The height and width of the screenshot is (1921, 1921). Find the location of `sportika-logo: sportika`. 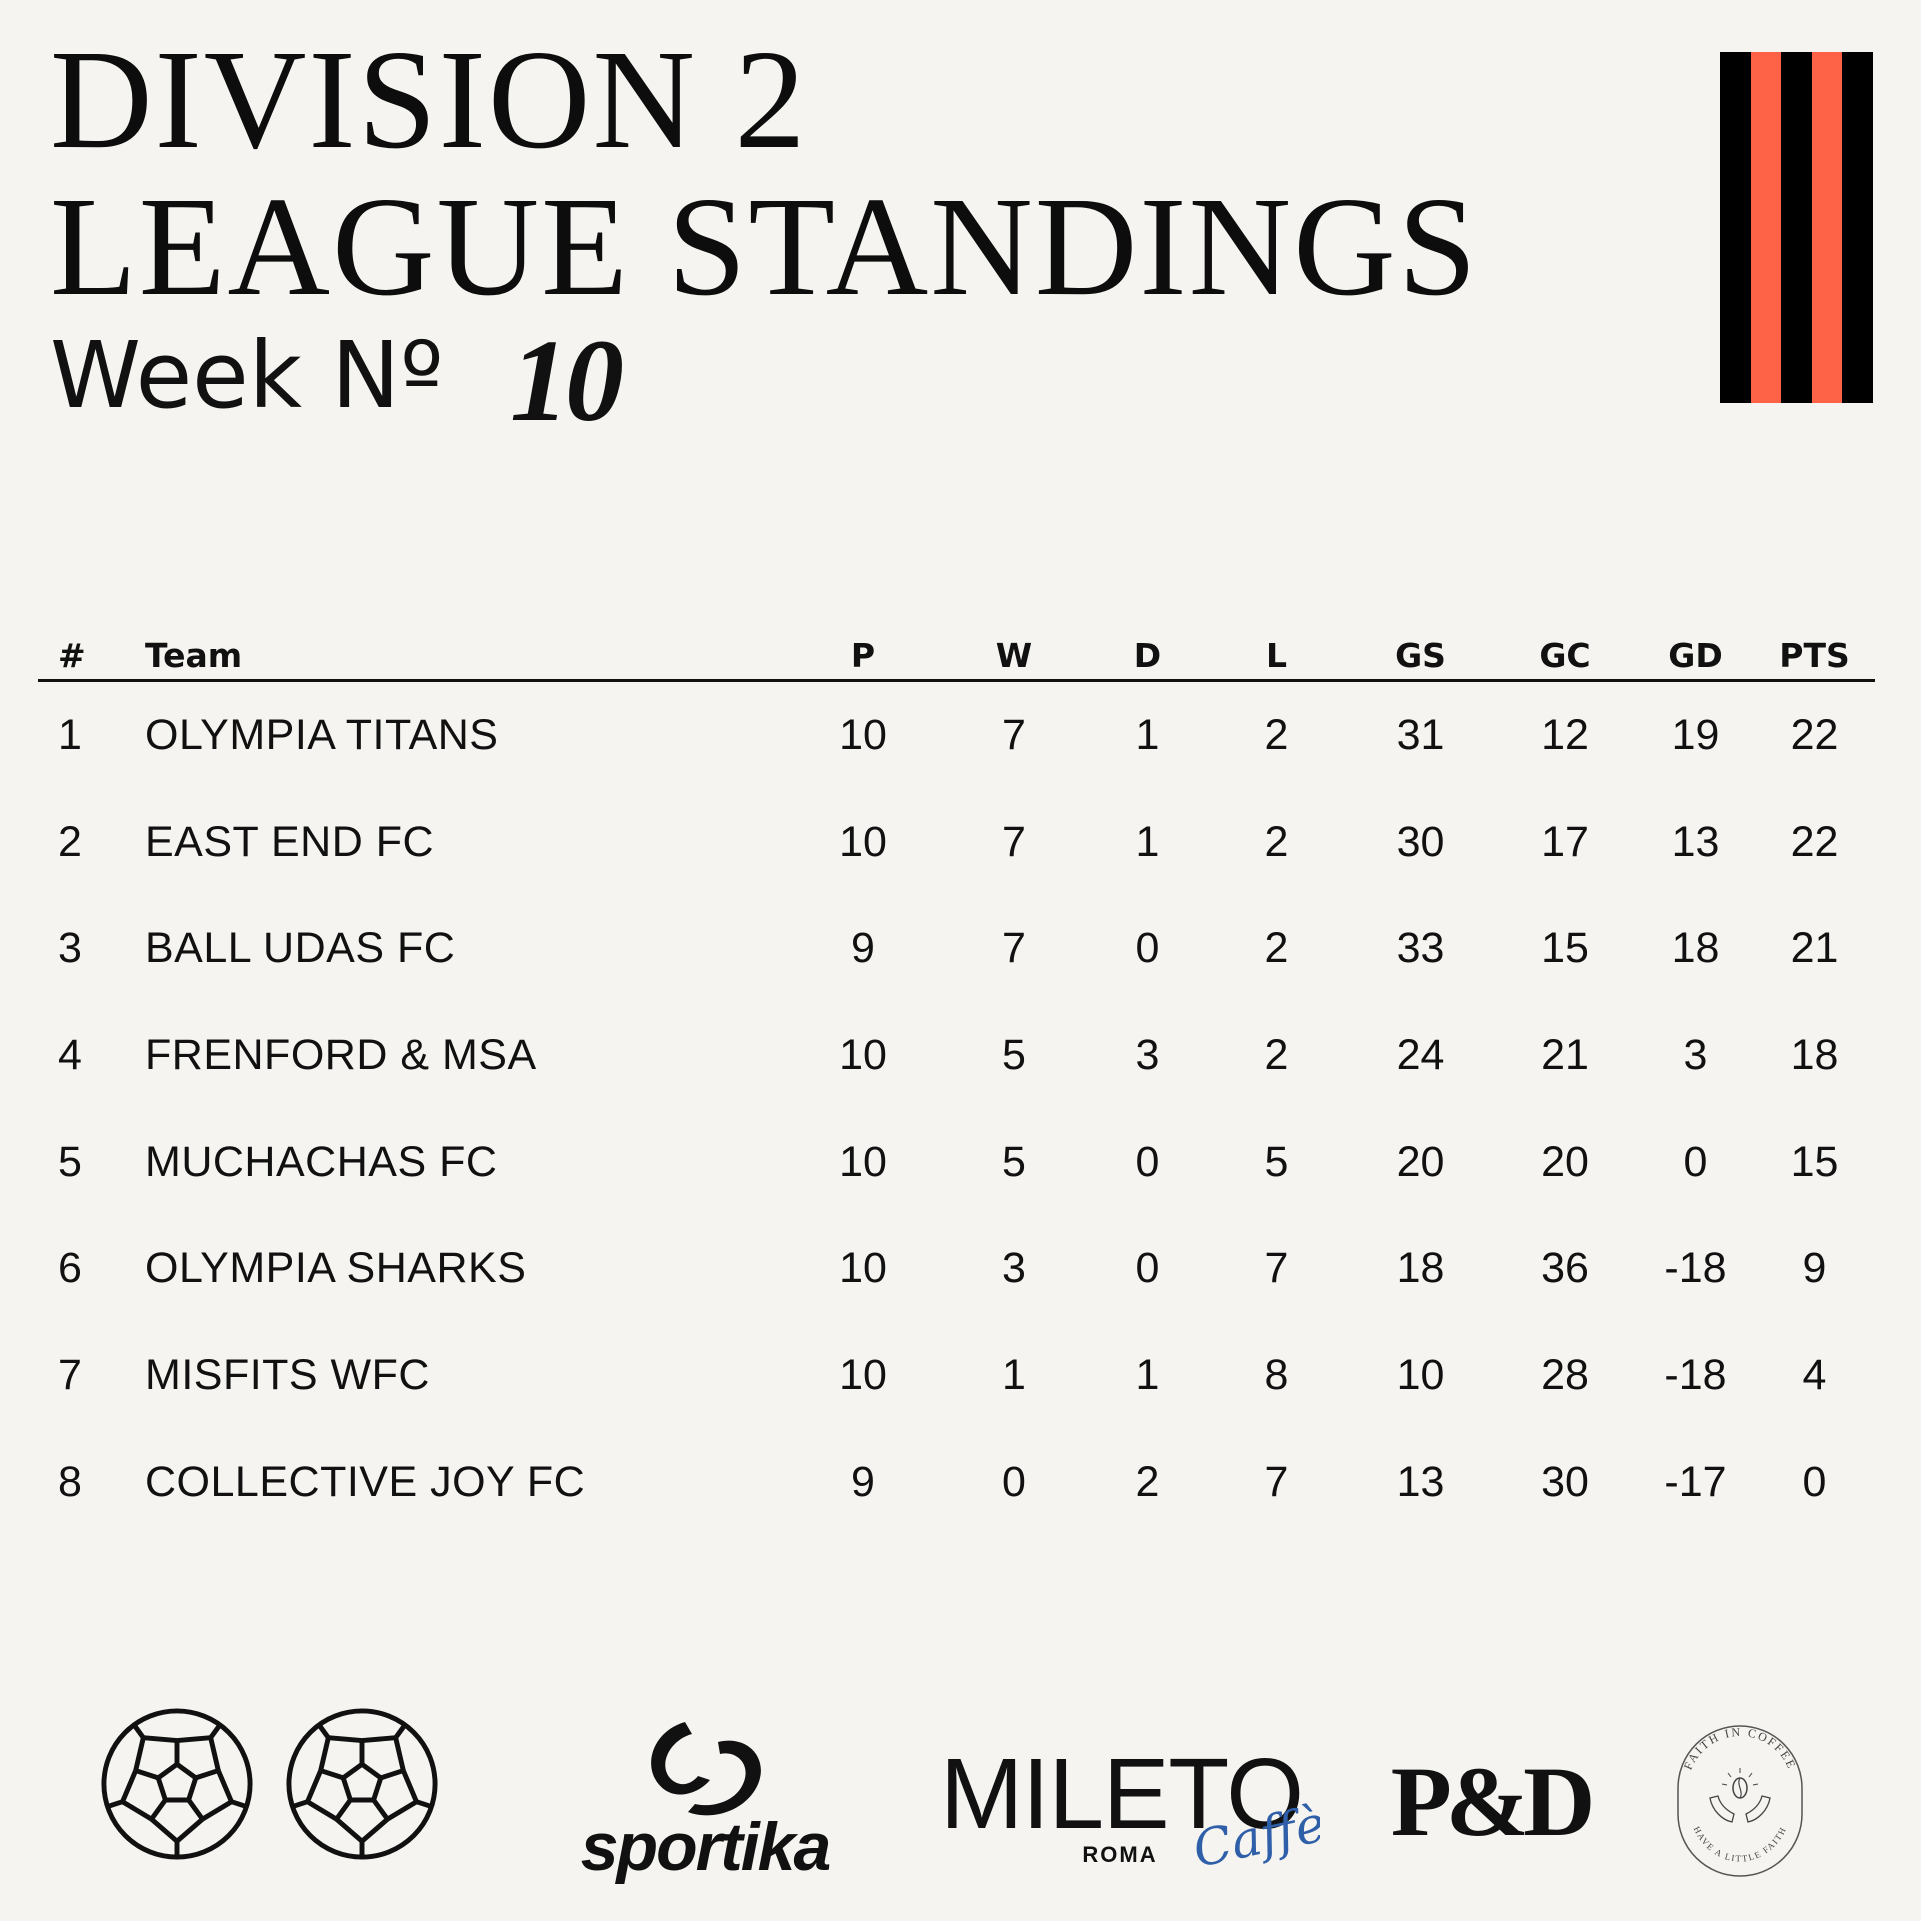

sportika-logo: sportika is located at coordinates (706, 1803).